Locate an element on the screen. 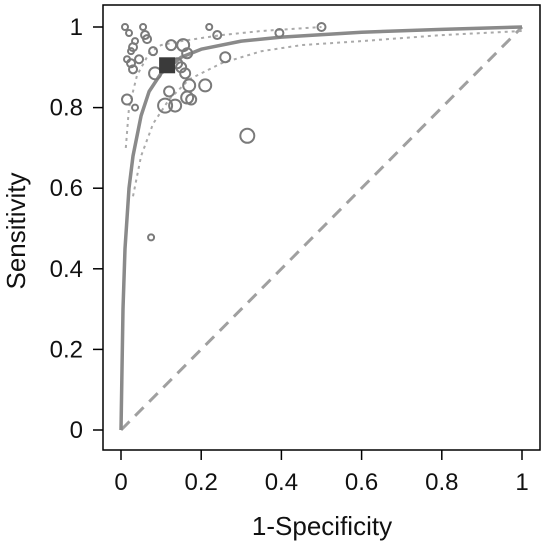  y-axis-title: Sensitivity is located at coordinates (16, 230).